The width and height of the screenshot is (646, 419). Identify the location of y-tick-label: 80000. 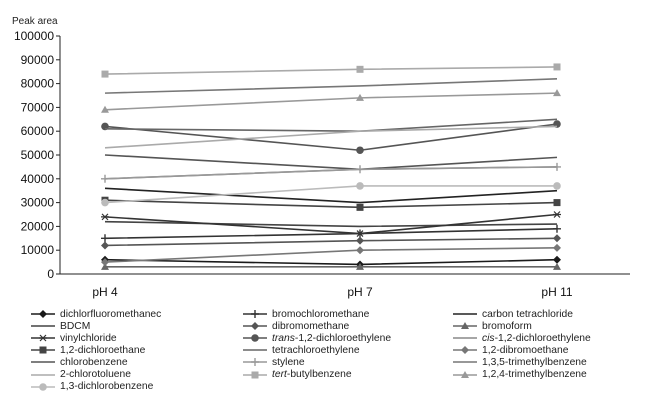
(38, 84).